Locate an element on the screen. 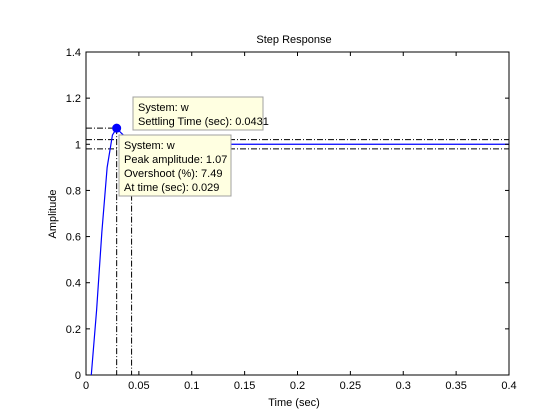 The height and width of the screenshot is (420, 560). datatip-settling-line-2: Settling Time (sec): 0.0431 is located at coordinates (203, 122).